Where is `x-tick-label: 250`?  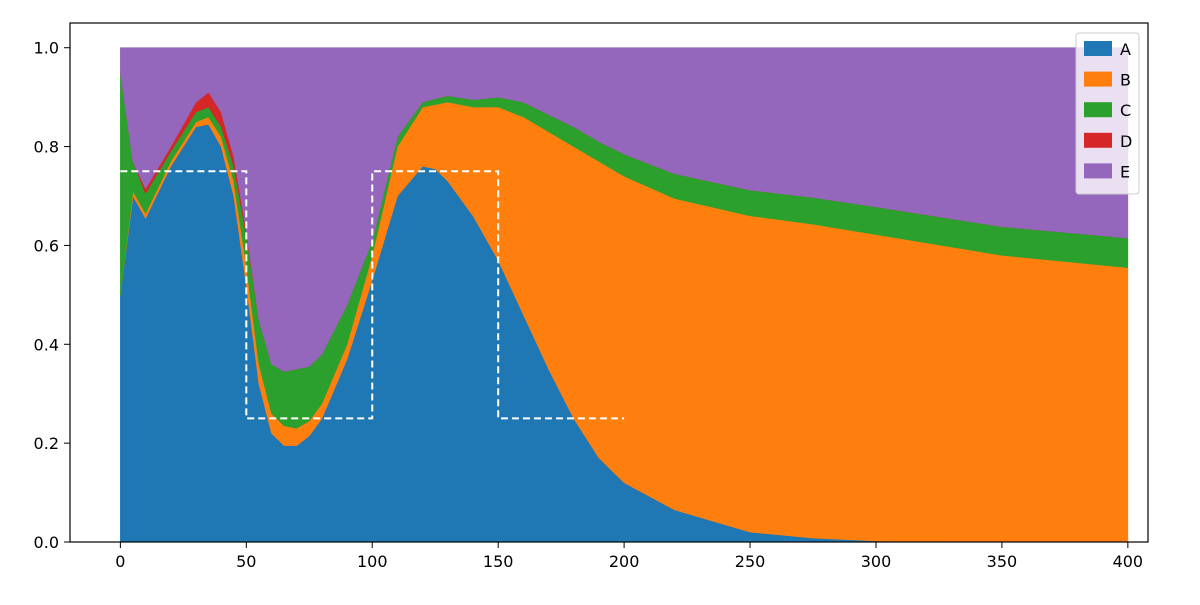 x-tick-label: 250 is located at coordinates (750, 561).